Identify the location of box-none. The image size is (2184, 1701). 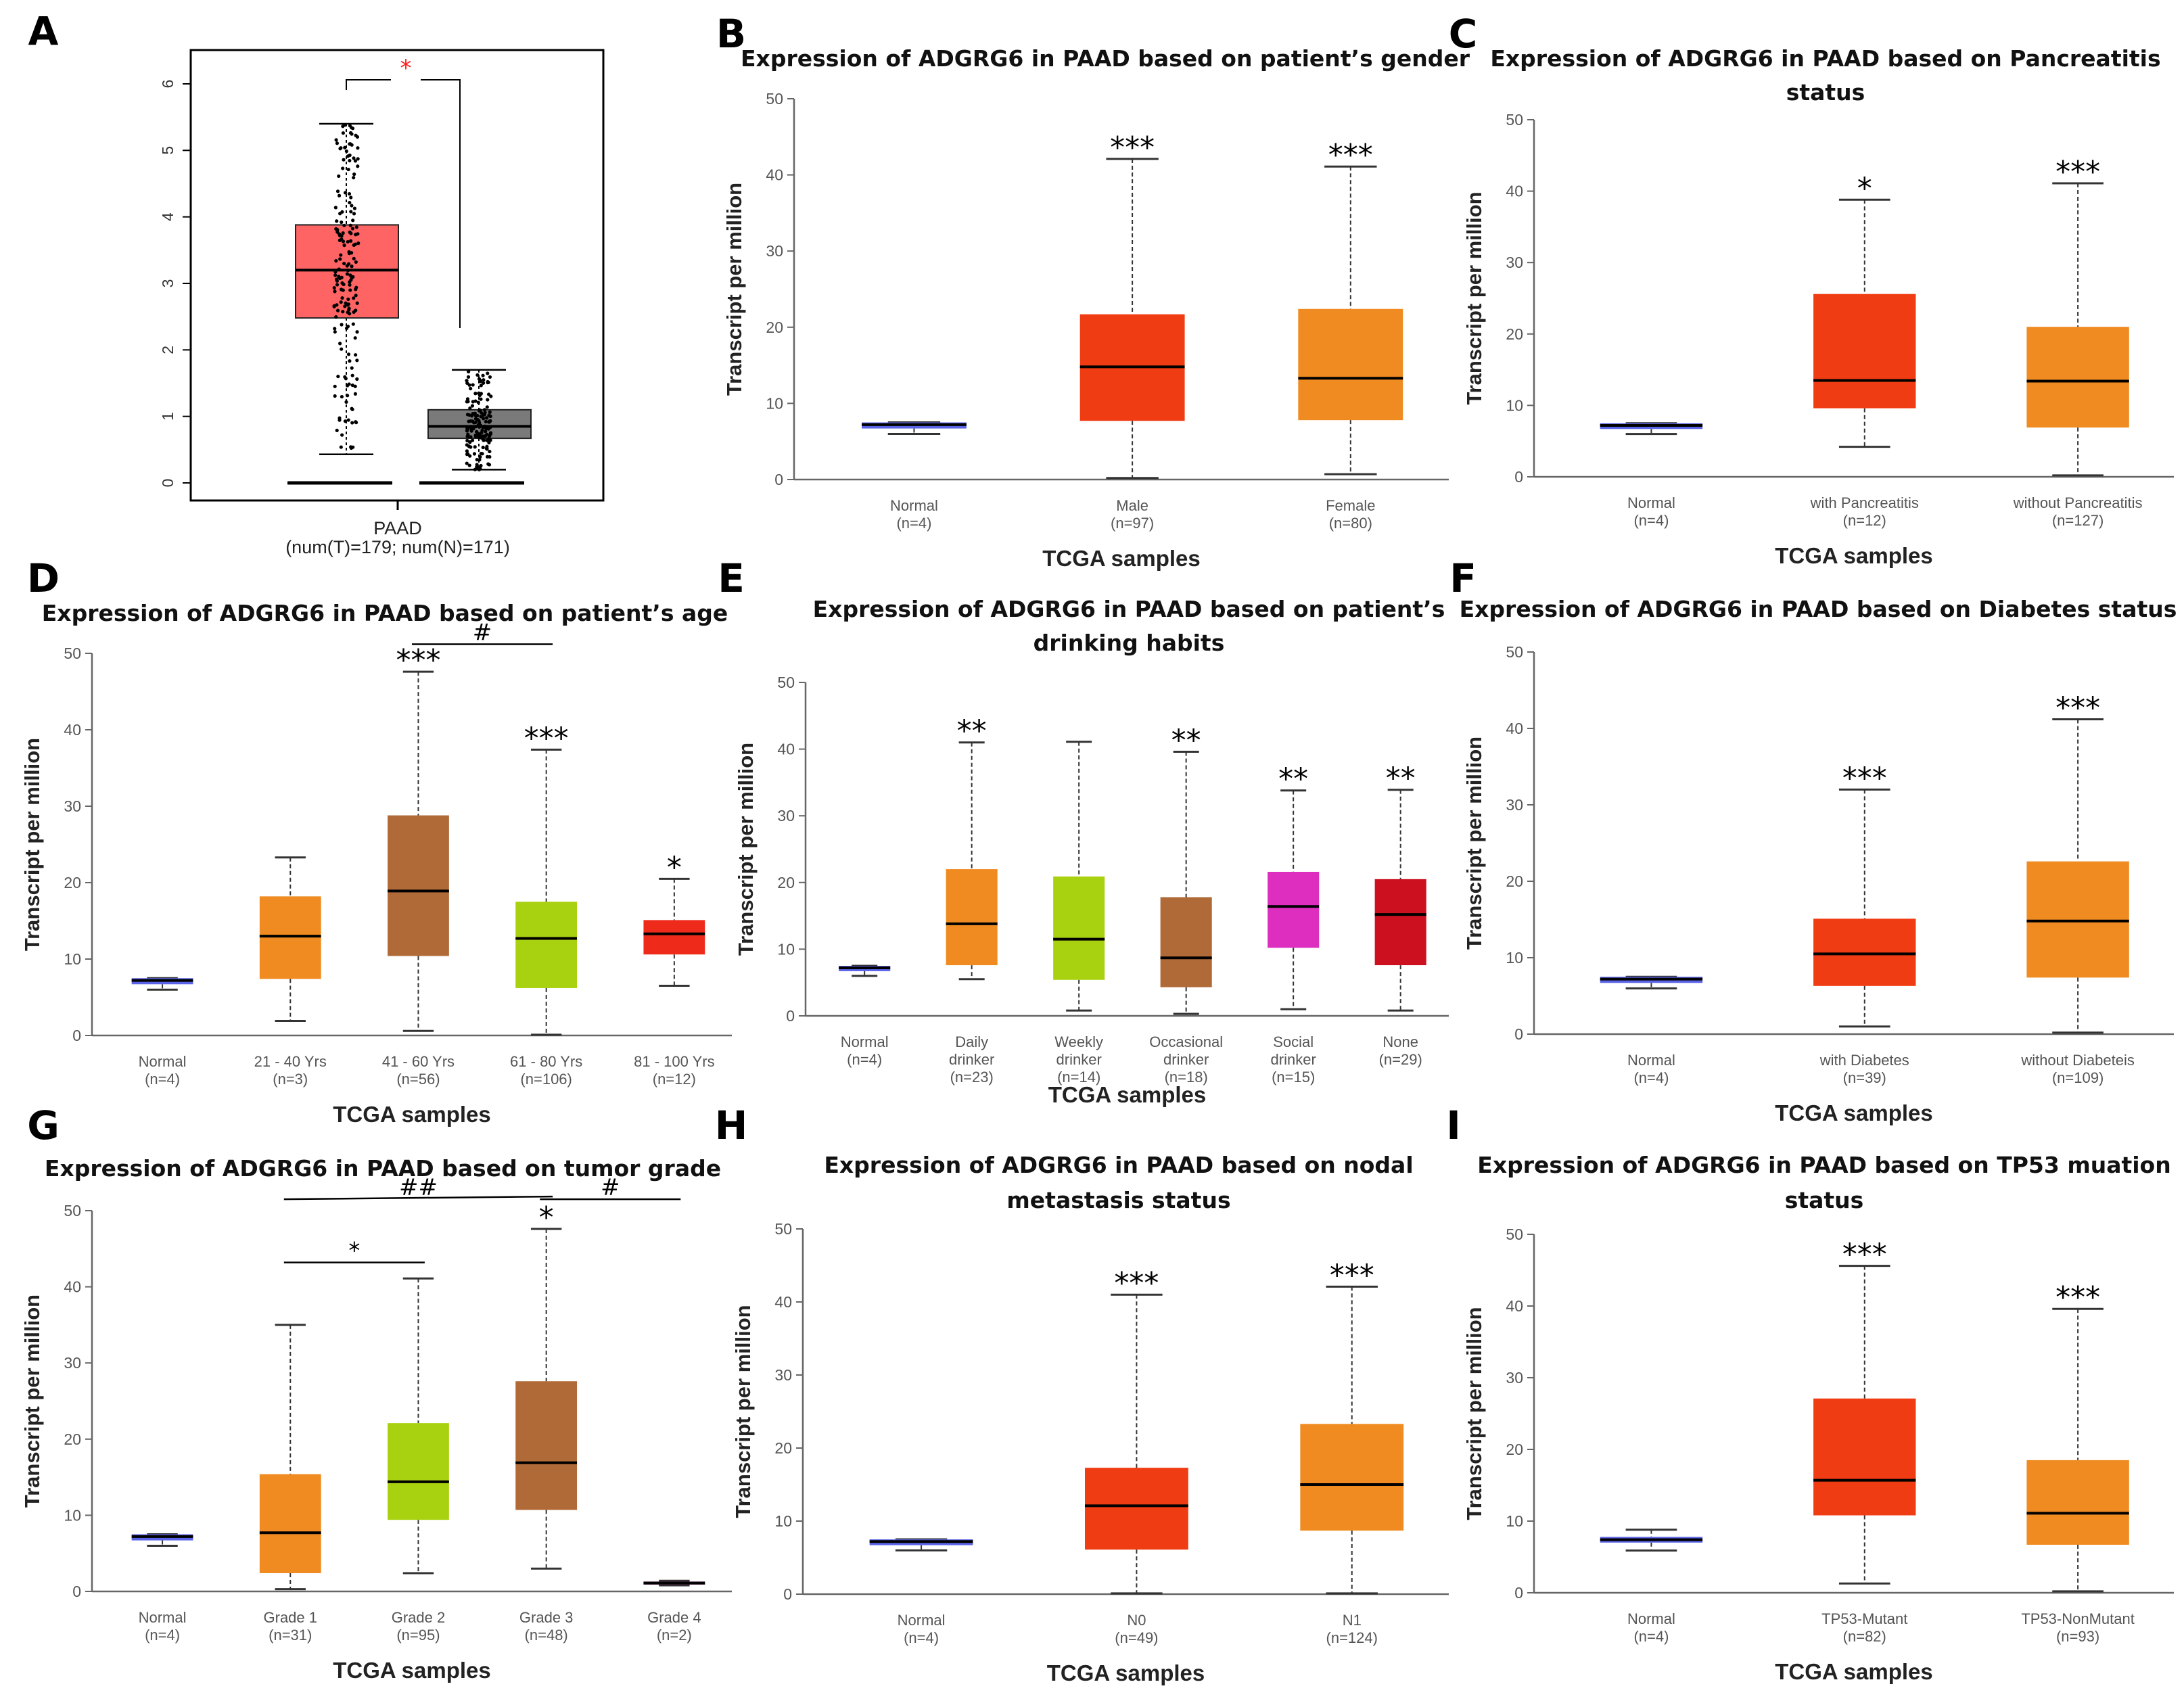
(1400, 922).